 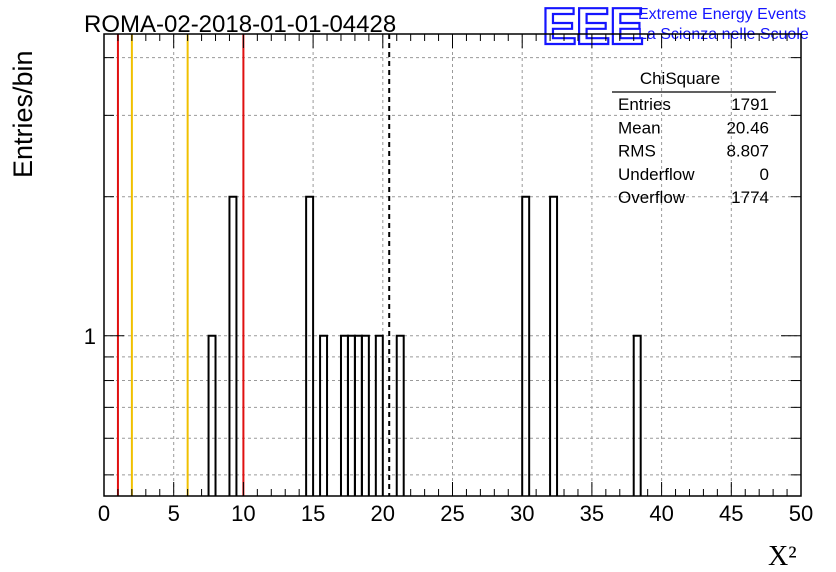 What do you see at coordinates (243, 513) in the screenshot?
I see `x-tick-label: 10` at bounding box center [243, 513].